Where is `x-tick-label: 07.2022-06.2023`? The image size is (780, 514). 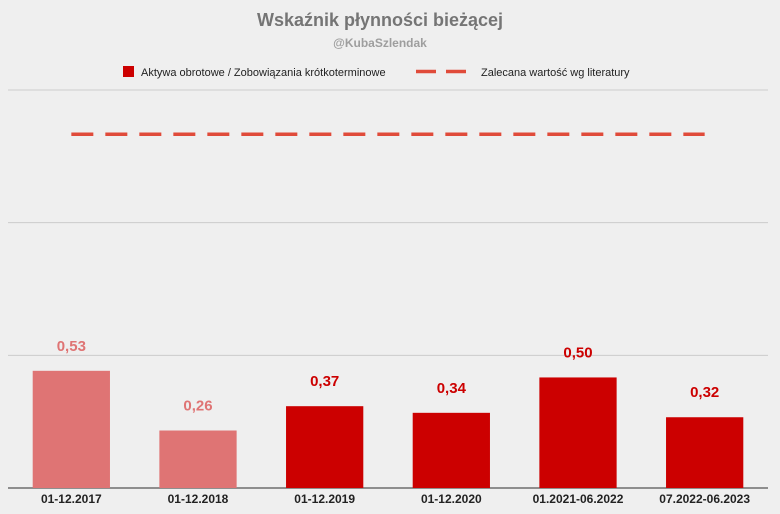
x-tick-label: 07.2022-06.2023 is located at coordinates (704, 499).